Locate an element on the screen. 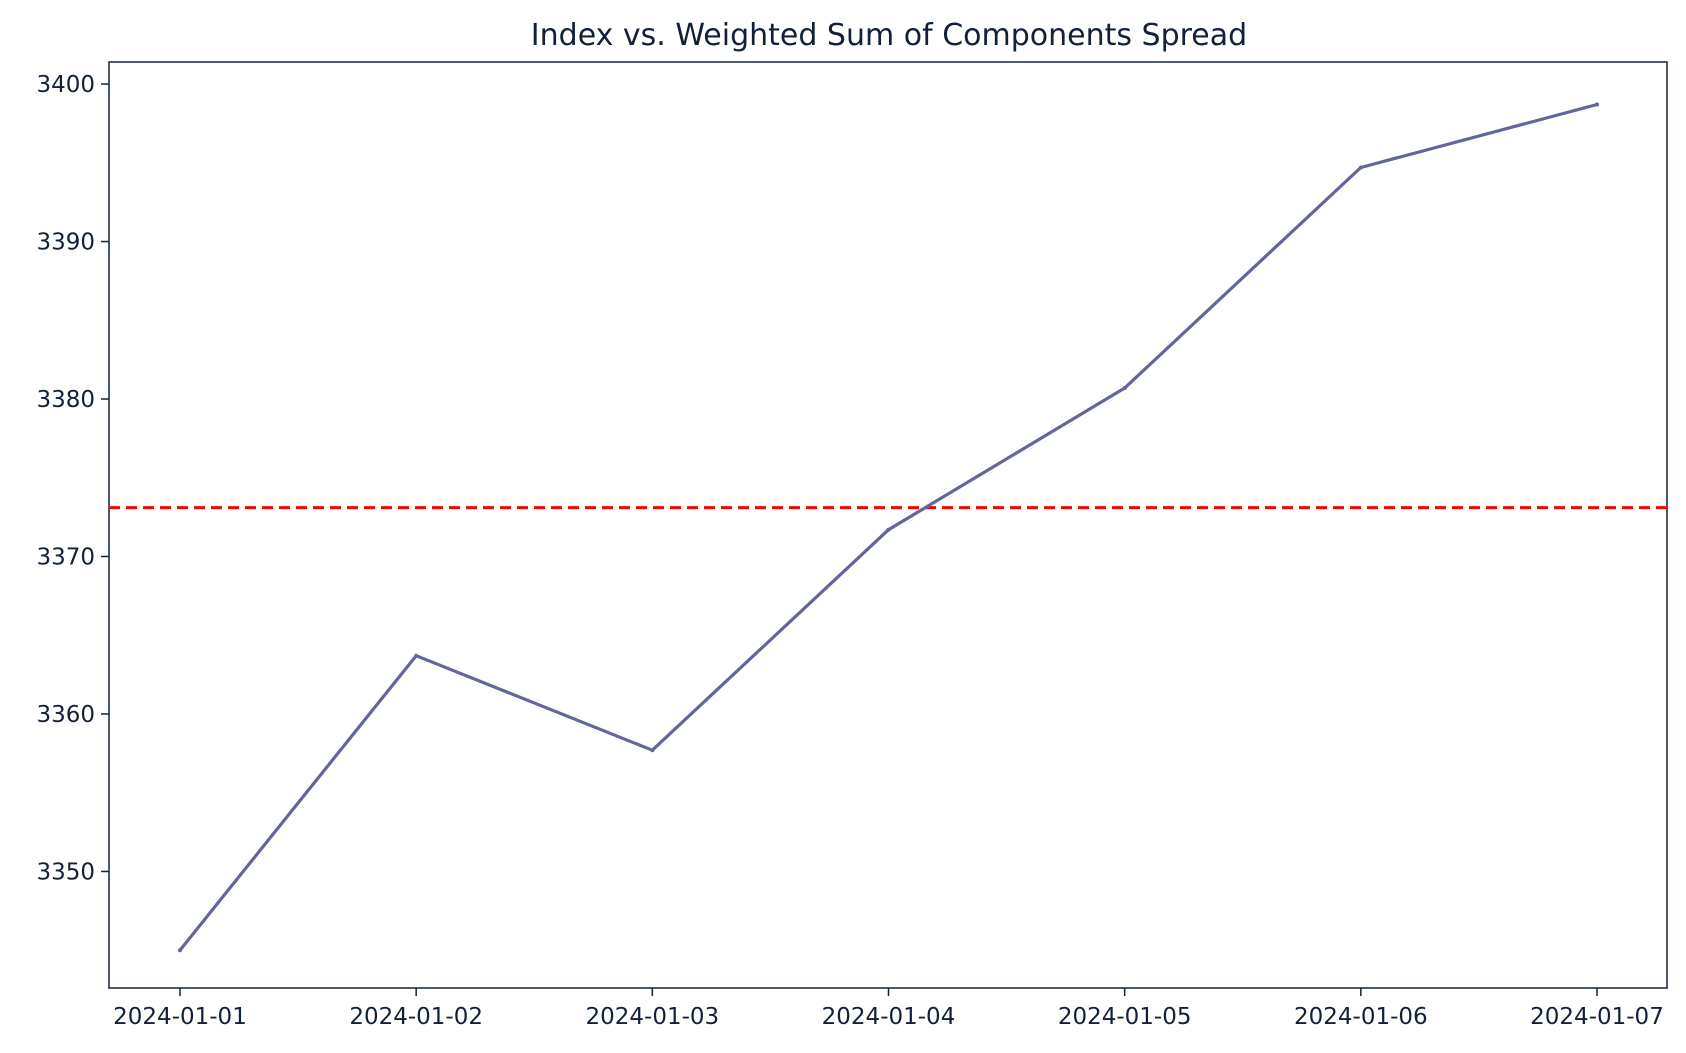 The image size is (1686, 1053). y-tick-label: 3370 is located at coordinates (65, 557).